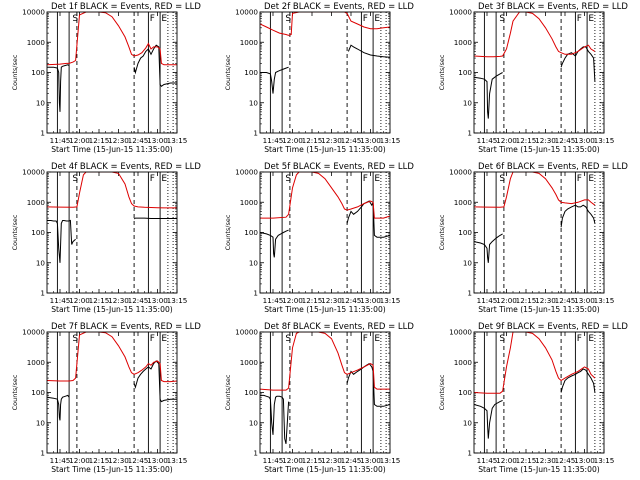 The height and width of the screenshot is (480, 640). Describe the element at coordinates (339, 327) in the screenshot. I see `chart-title: Det 8f BLACK = Events, RED = LLD` at that location.